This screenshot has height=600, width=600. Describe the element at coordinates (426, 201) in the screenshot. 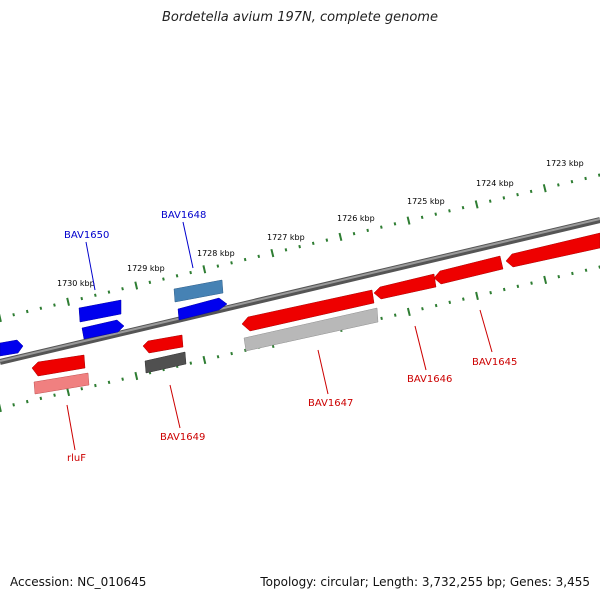

I see `kbp-label: 1725 kbp` at that location.